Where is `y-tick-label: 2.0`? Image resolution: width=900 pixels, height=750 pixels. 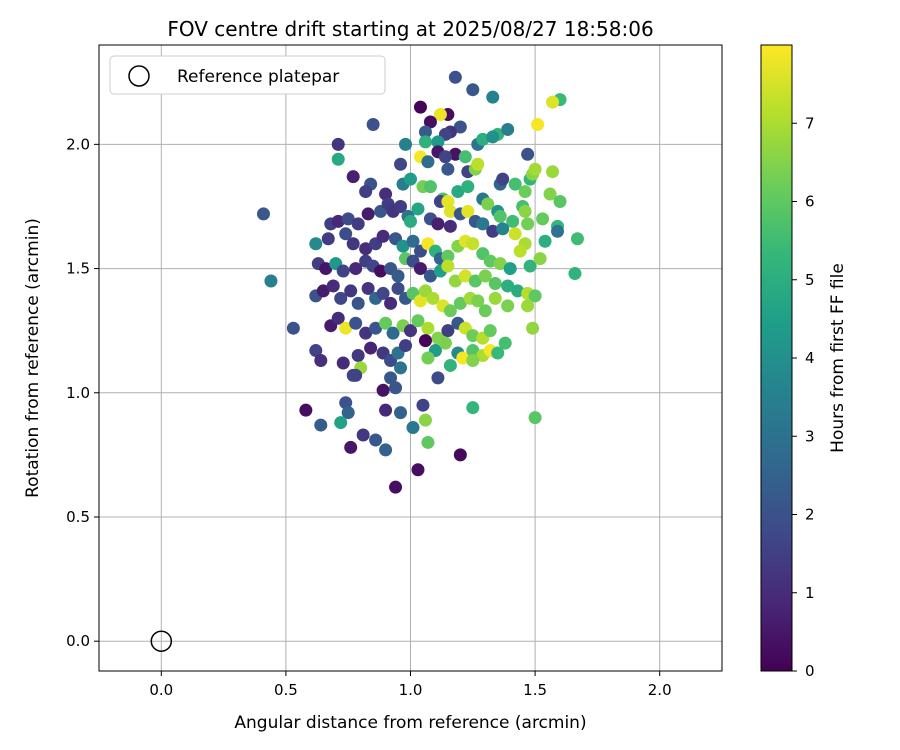 y-tick-label: 2.0 is located at coordinates (78, 144).